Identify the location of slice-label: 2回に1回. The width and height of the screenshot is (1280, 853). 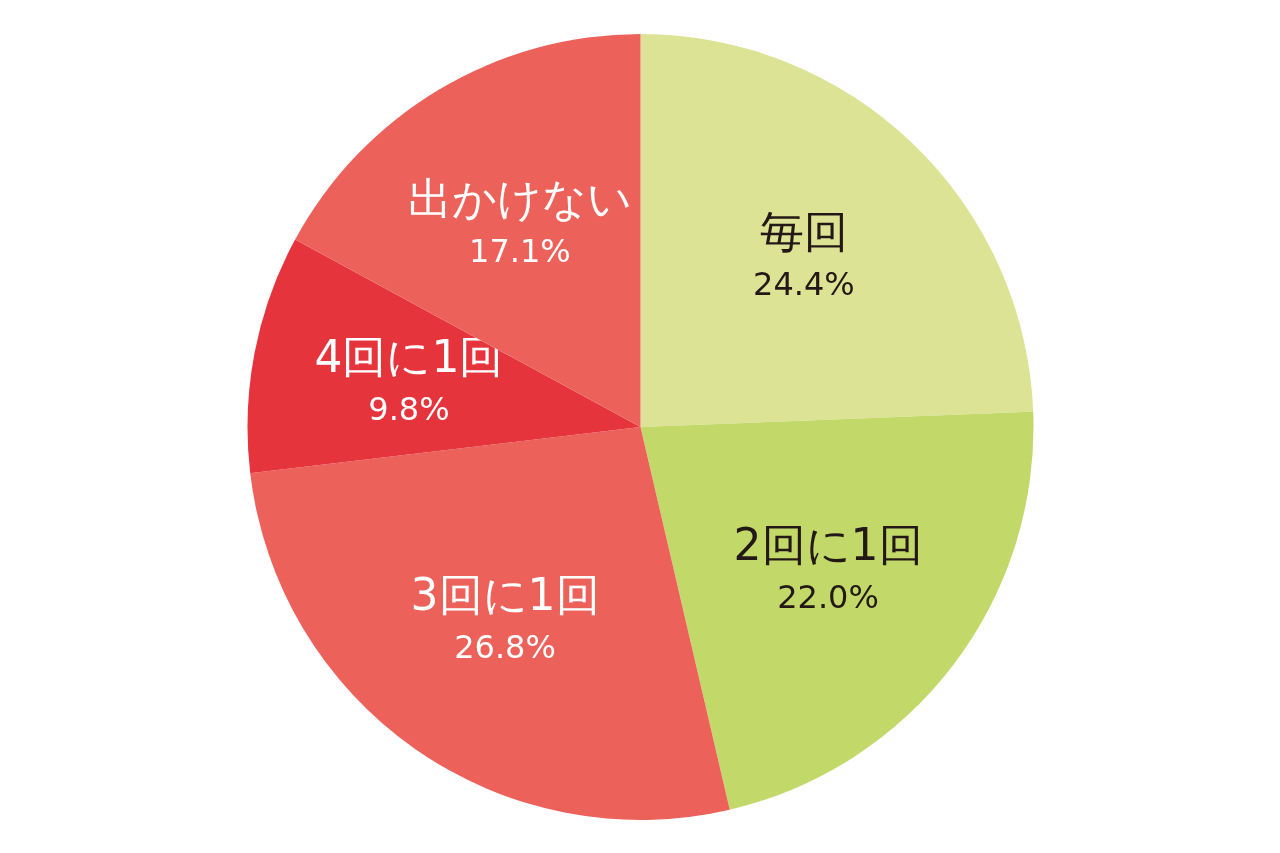
(828, 544).